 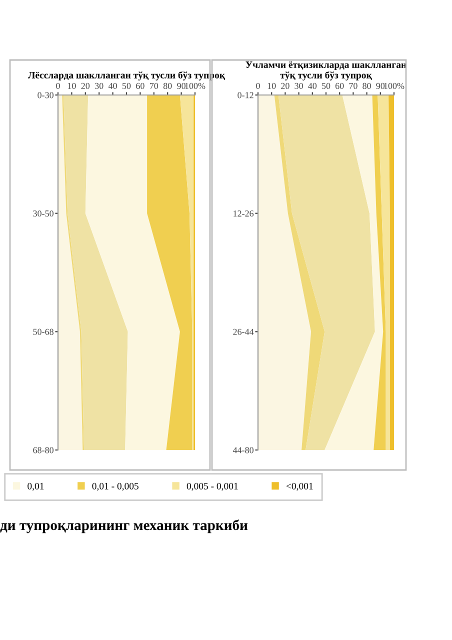 What do you see at coordinates (243, 450) in the screenshot?
I see `y-tick-label: 44-80` at bounding box center [243, 450].